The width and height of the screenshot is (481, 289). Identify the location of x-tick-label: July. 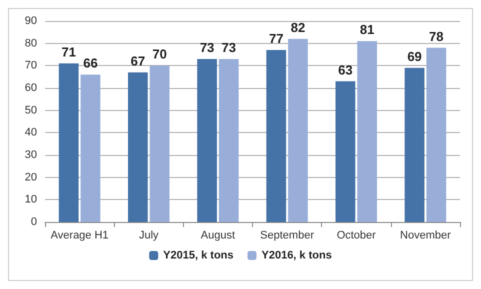
(149, 236).